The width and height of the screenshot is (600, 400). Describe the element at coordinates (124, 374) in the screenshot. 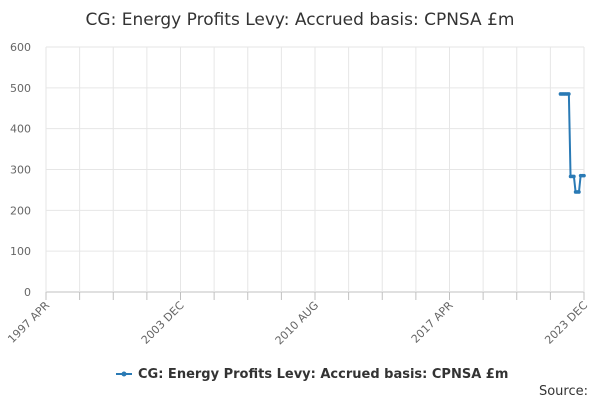

I see `legend-marker` at that location.